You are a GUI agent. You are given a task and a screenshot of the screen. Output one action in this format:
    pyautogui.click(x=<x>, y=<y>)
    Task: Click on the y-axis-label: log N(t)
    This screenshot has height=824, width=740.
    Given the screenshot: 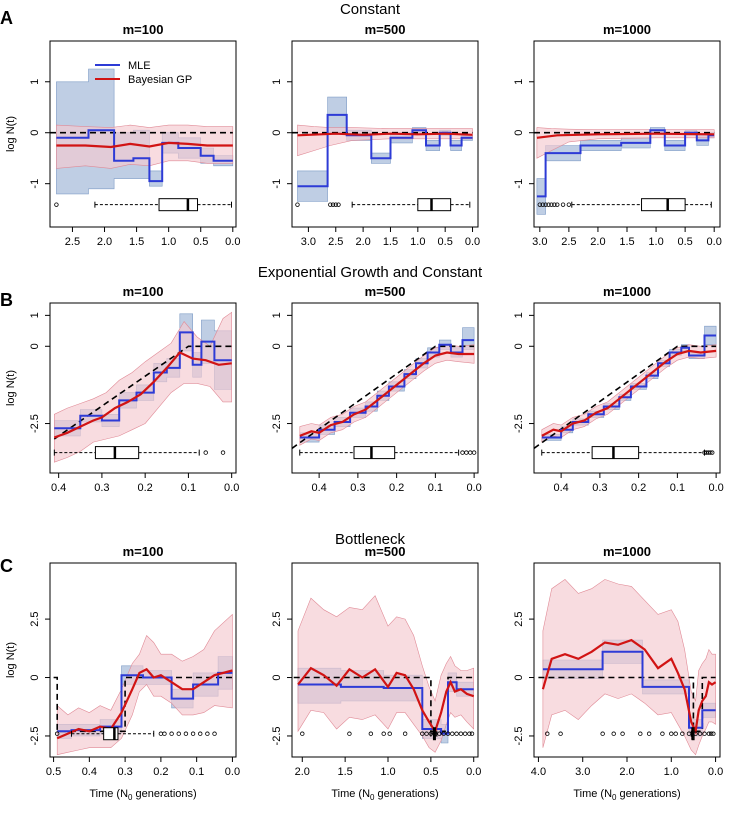 What is the action you would take?
    pyautogui.click(x=11, y=660)
    